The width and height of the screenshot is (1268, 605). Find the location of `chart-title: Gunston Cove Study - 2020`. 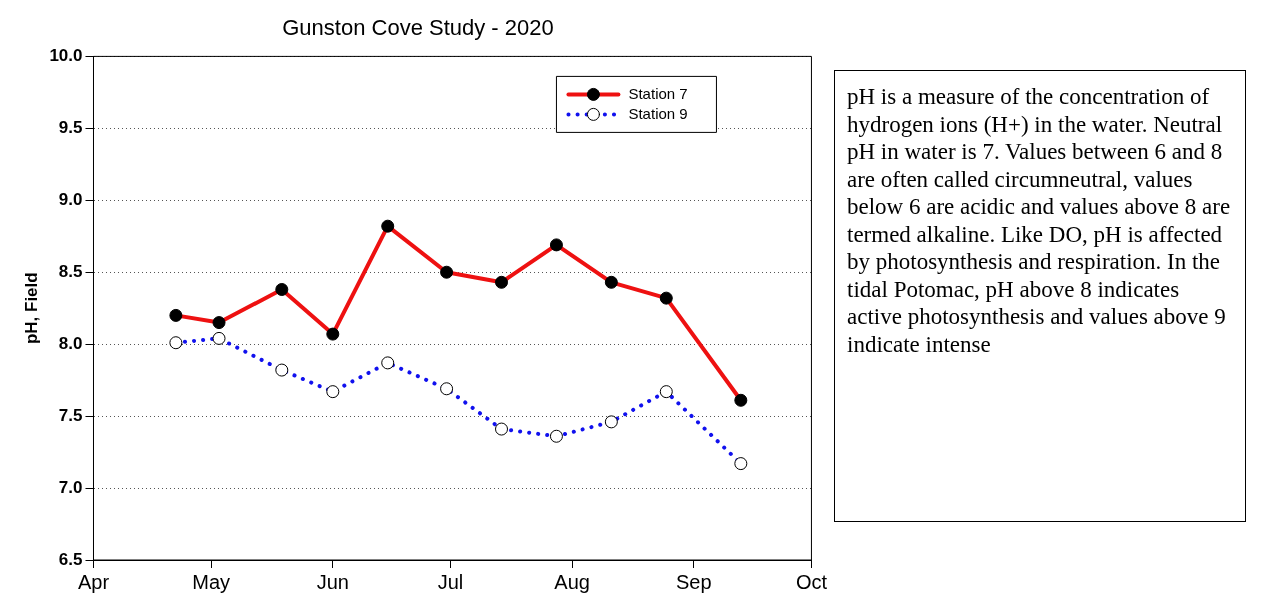

chart-title: Gunston Cove Study - 2020 is located at coordinates (418, 28).